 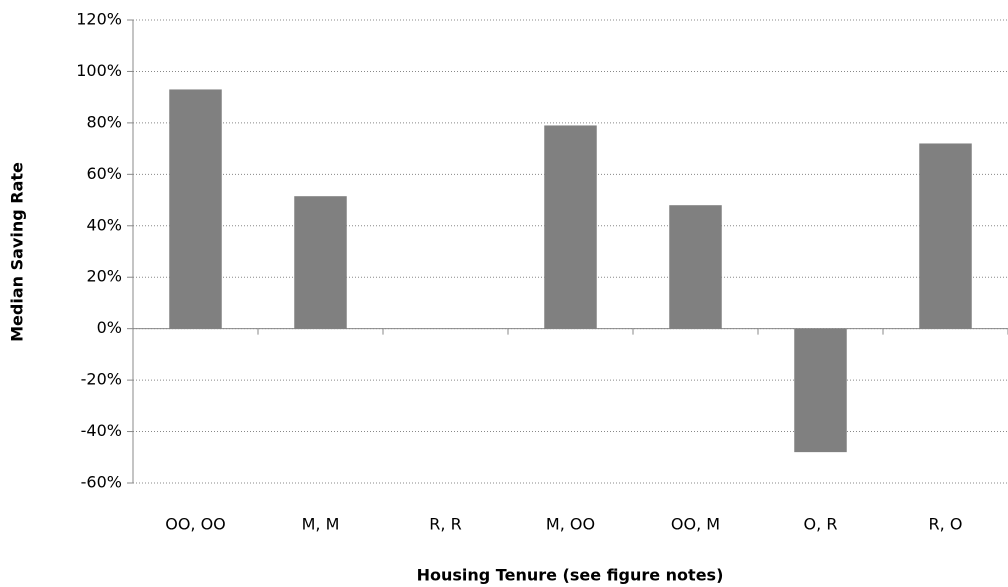 What do you see at coordinates (946, 524) in the screenshot?
I see `x-tick-label: R, O` at bounding box center [946, 524].